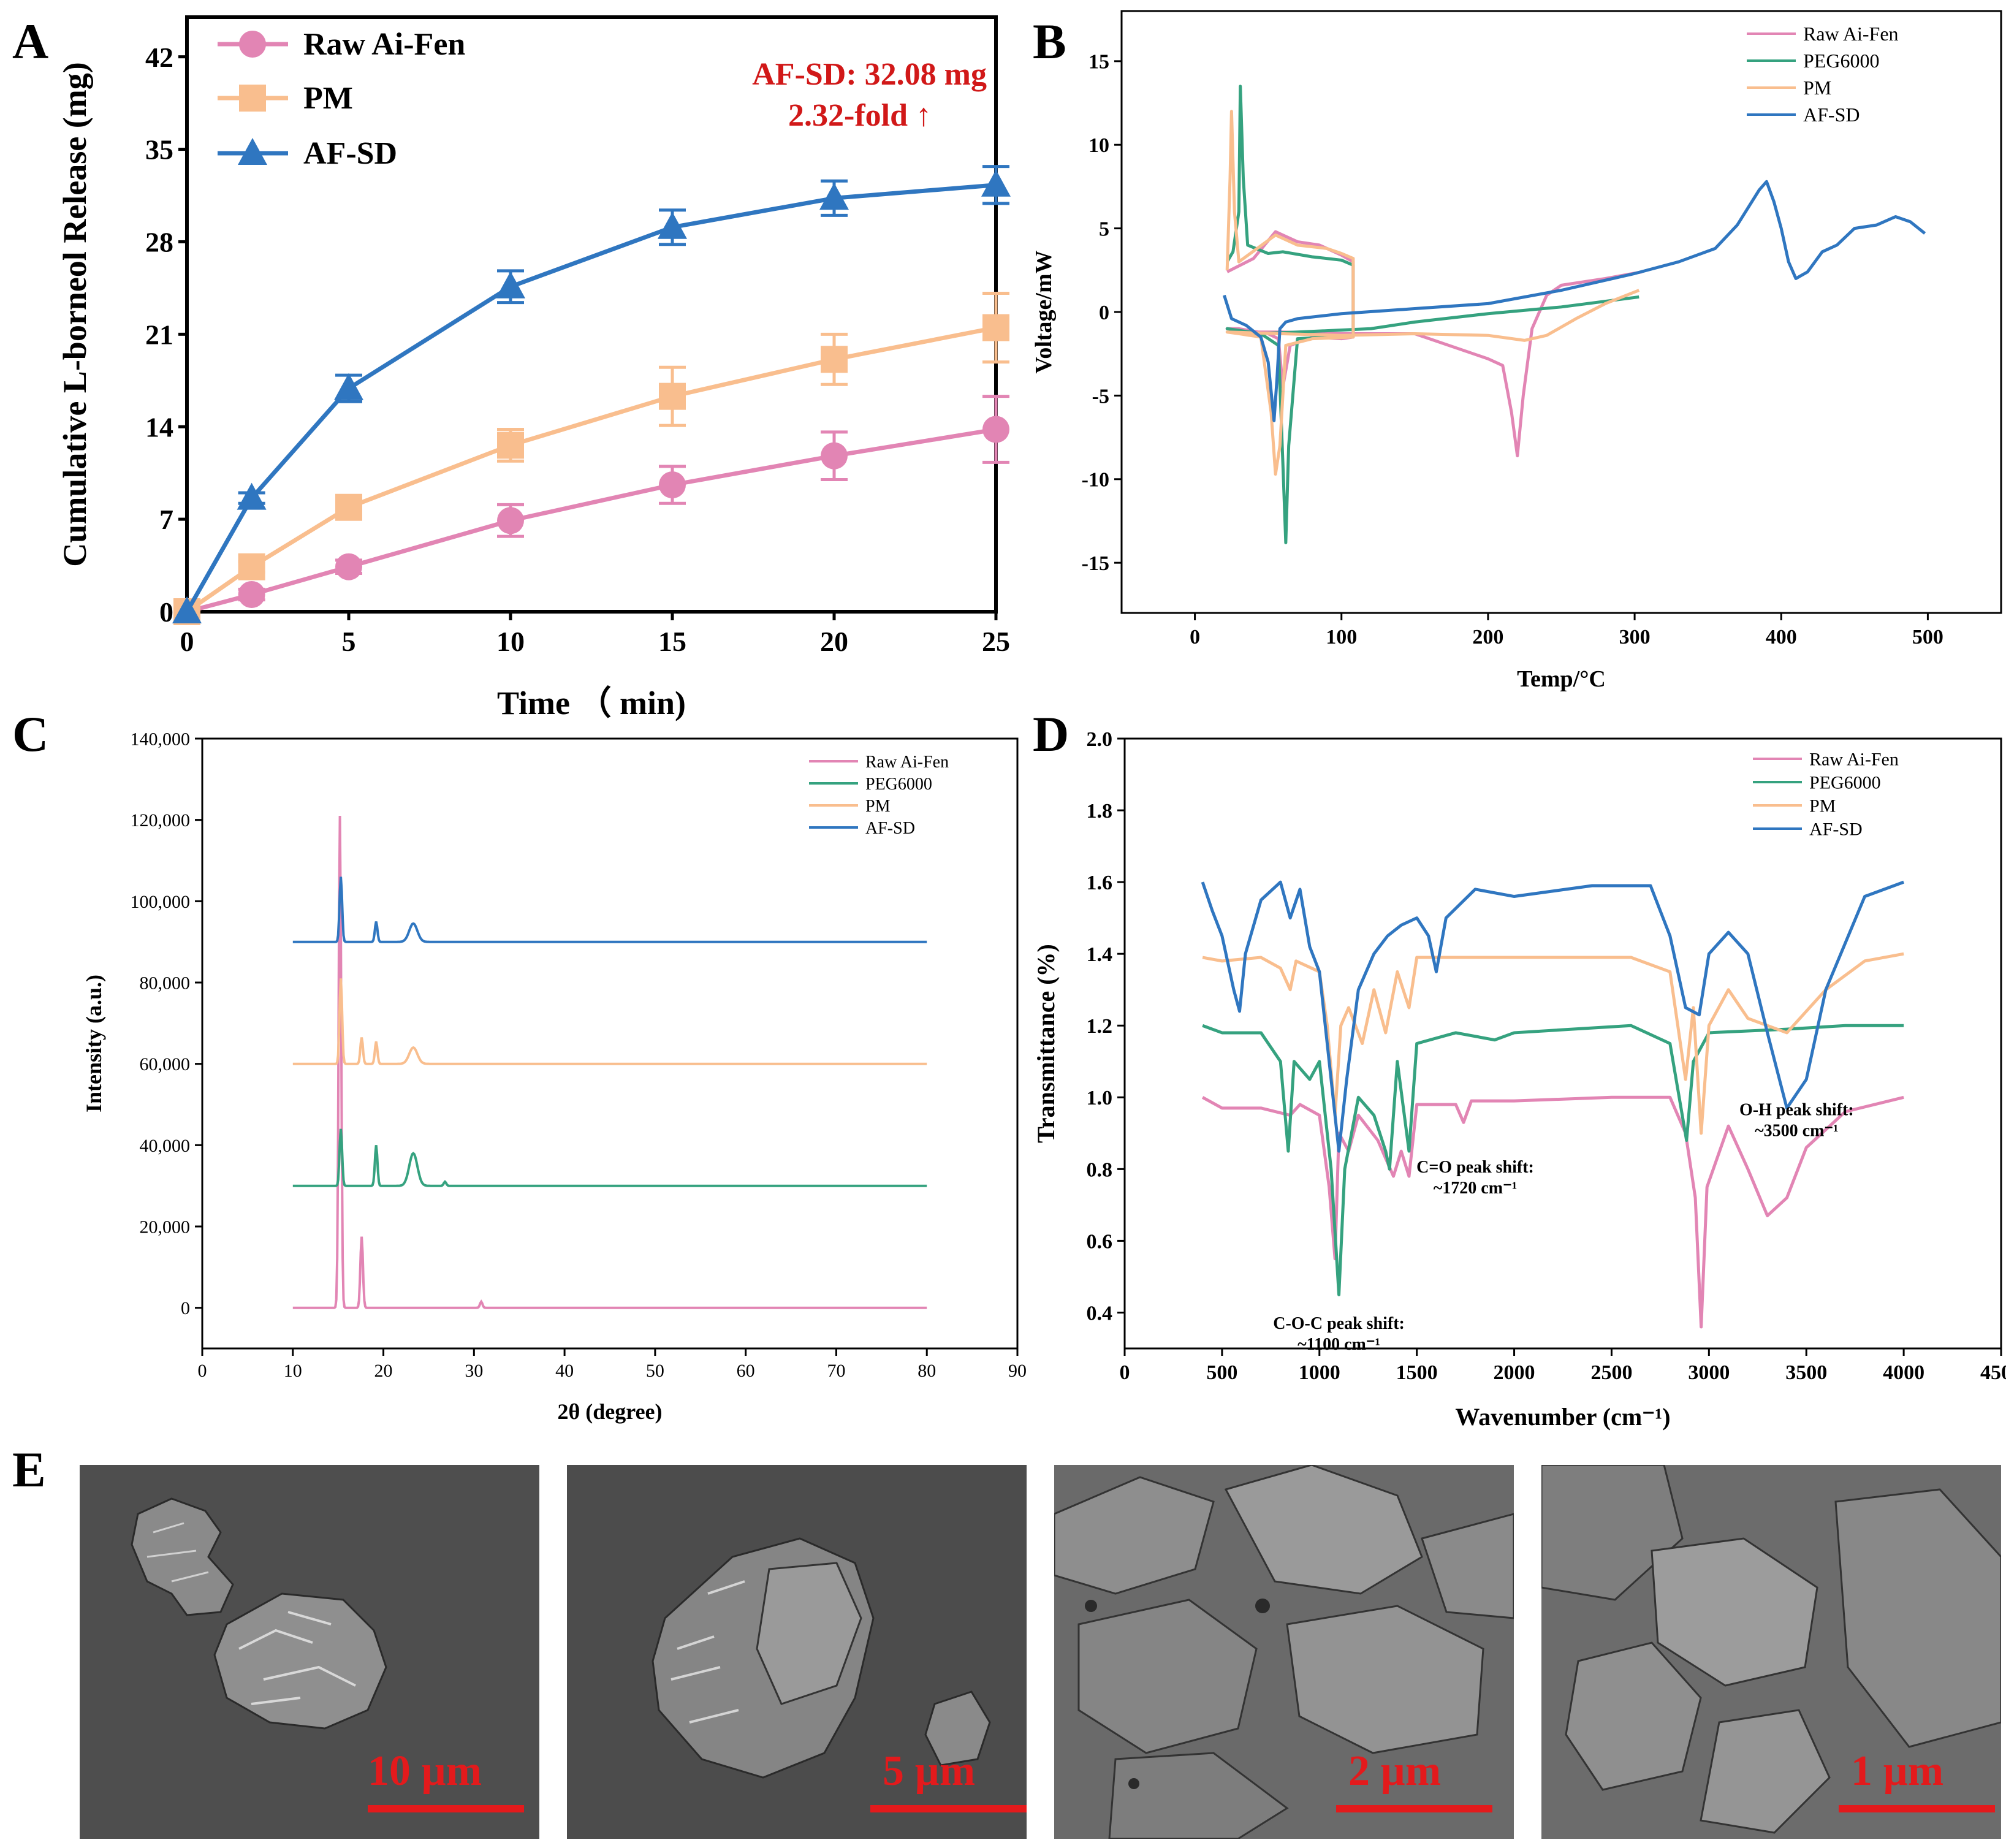 This screenshot has width=2006, height=1848. Describe the element at coordinates (1044, 311) in the screenshot. I see `y-axis-label: Voltage/mW` at that location.